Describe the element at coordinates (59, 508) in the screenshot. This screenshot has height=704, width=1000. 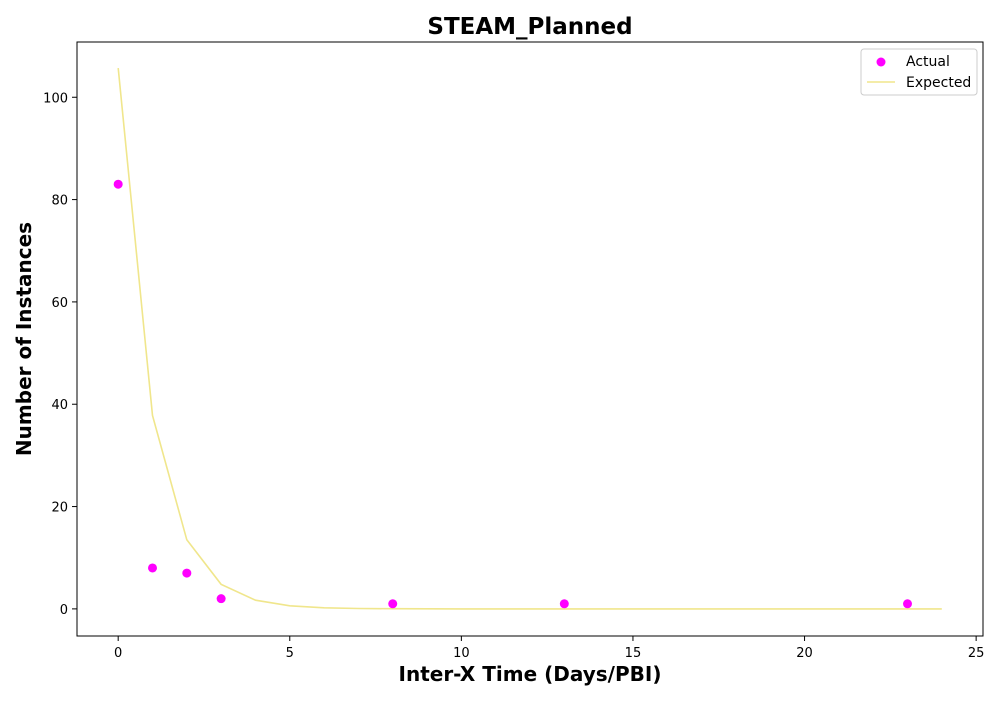
I see `y-tick-label: 20` at that location.